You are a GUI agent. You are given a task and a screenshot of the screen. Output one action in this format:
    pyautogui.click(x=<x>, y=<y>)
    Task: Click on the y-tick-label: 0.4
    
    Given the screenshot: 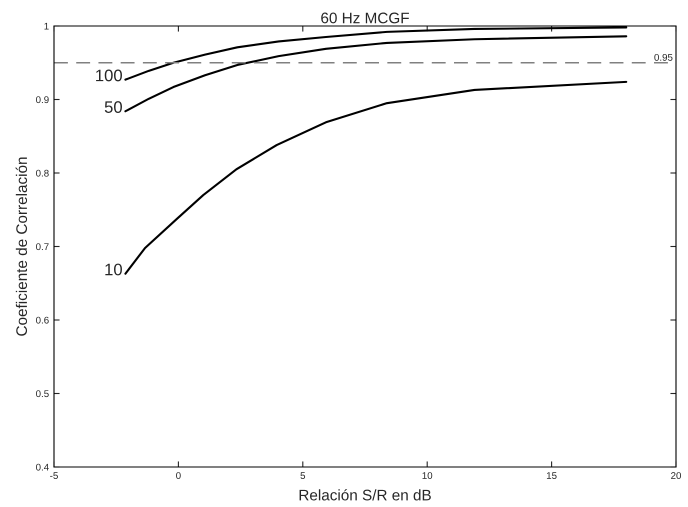 What is the action you would take?
    pyautogui.click(x=42, y=467)
    